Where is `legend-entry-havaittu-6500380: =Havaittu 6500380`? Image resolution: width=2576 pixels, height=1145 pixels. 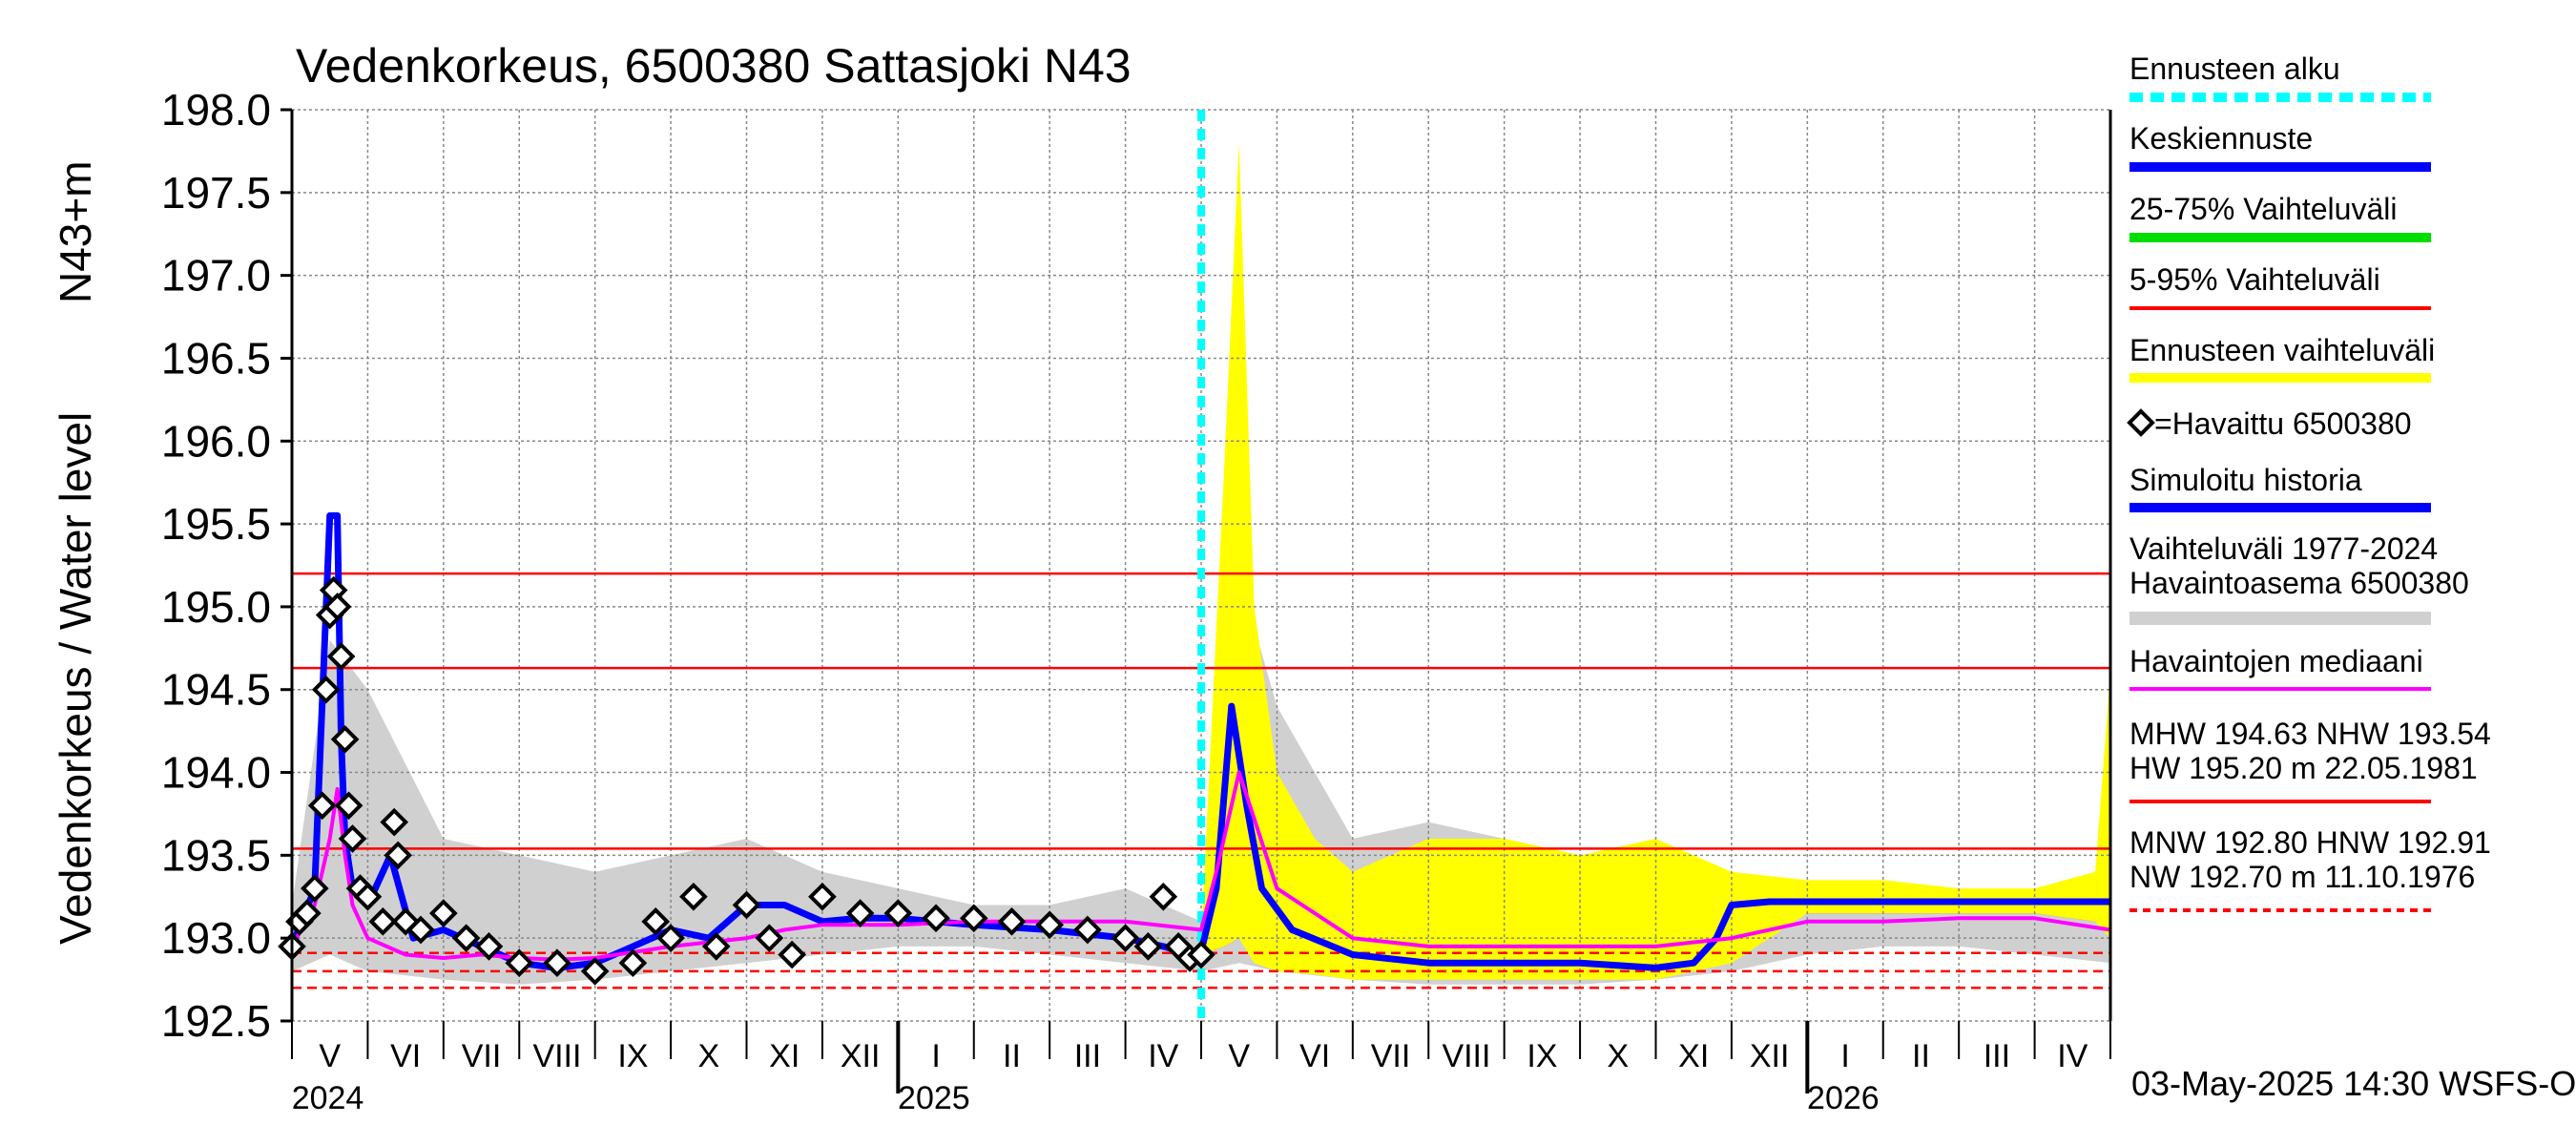 legend-entry-havaittu-6500380: =Havaittu 6500380 is located at coordinates (2283, 423).